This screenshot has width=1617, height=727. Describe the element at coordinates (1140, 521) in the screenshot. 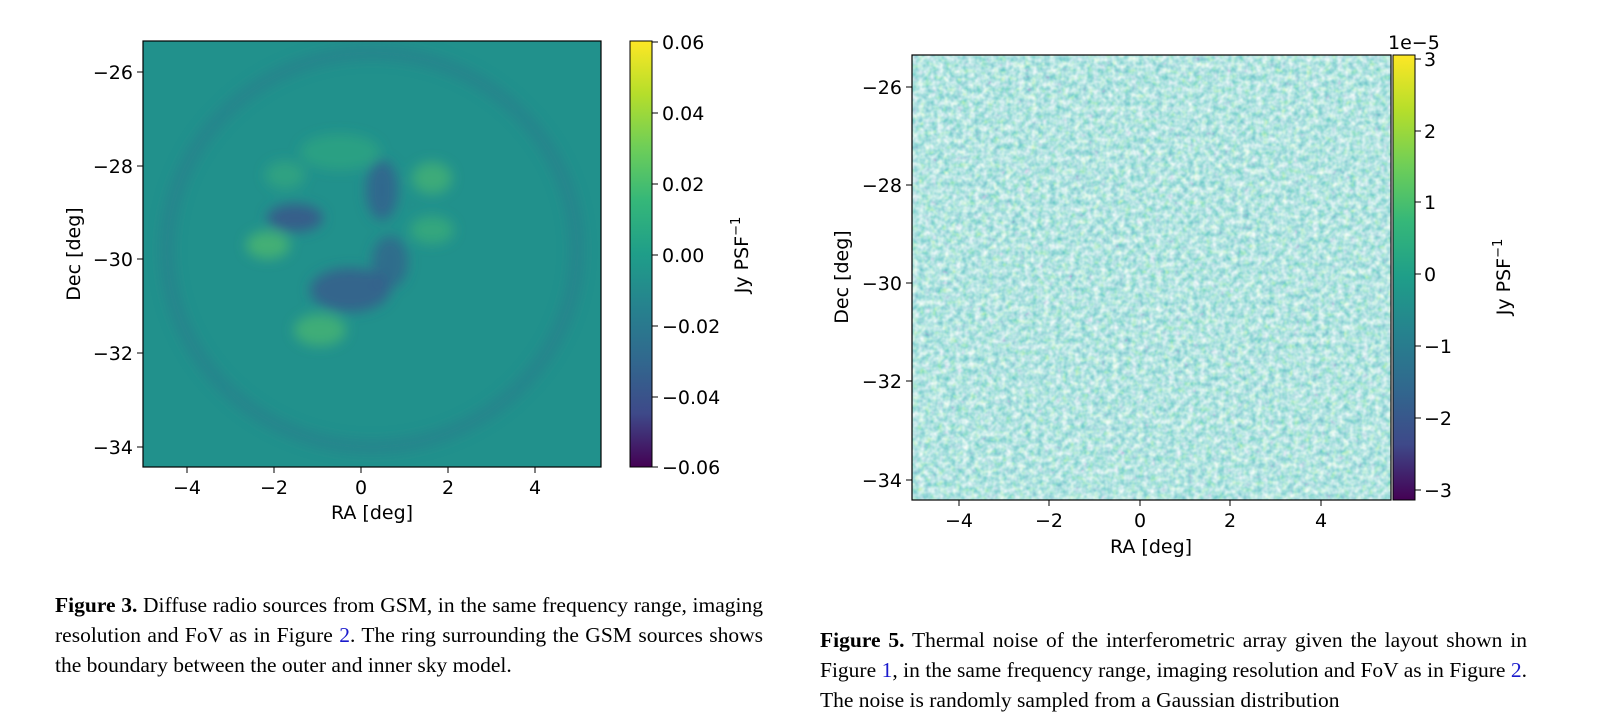

I see `fig5-xtick-label: 0` at that location.